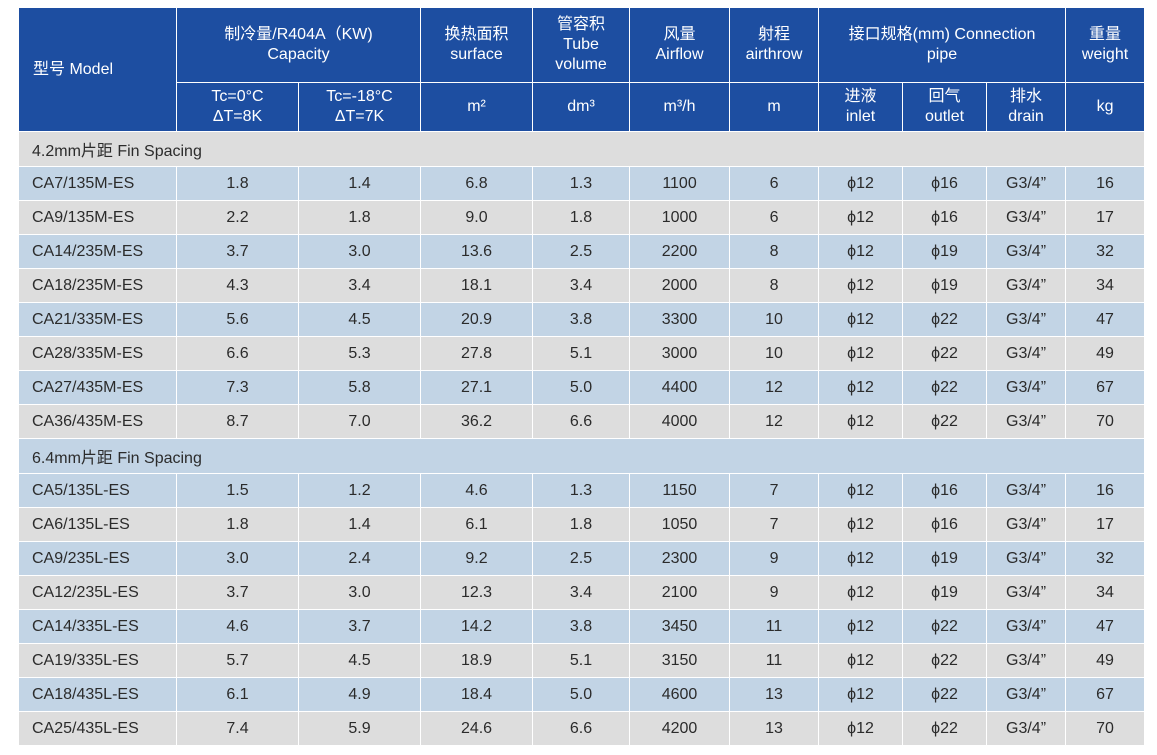 The image size is (1157, 755). I want to click on cell-tube-volume: 3.4, so click(581, 592).